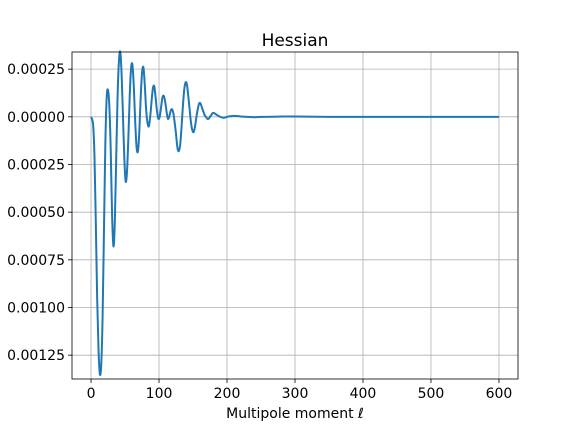  What do you see at coordinates (295, 394) in the screenshot?
I see `x-tick-label: 300` at bounding box center [295, 394].